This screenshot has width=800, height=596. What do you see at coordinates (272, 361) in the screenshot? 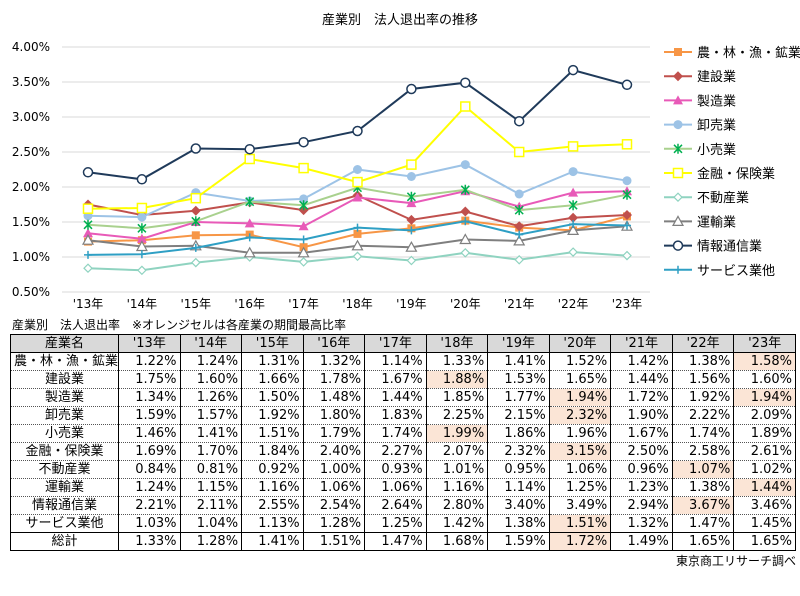
I see `table-cell: 1.31%` at bounding box center [272, 361].